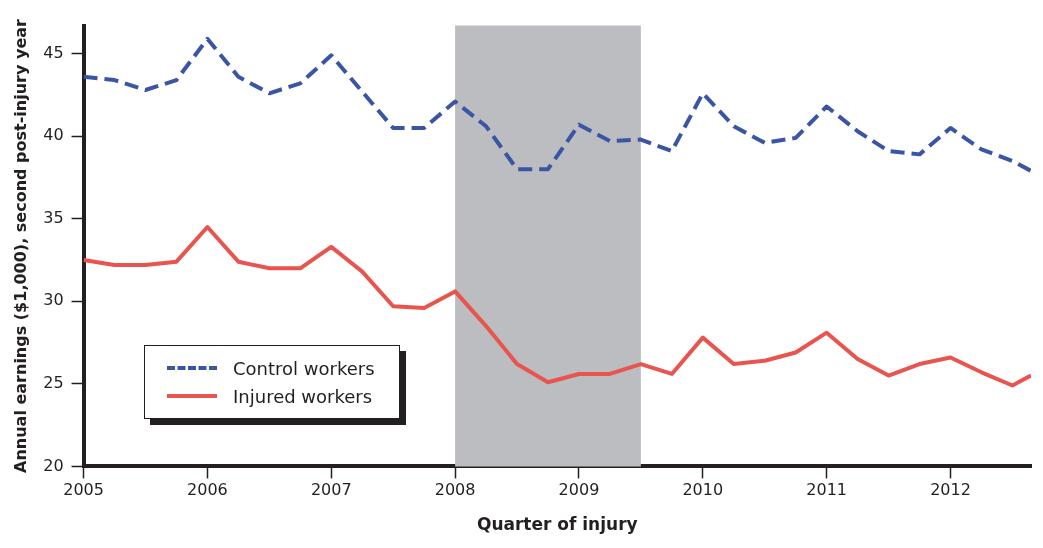  I want to click on x-tick-label: 2012, so click(950, 490).